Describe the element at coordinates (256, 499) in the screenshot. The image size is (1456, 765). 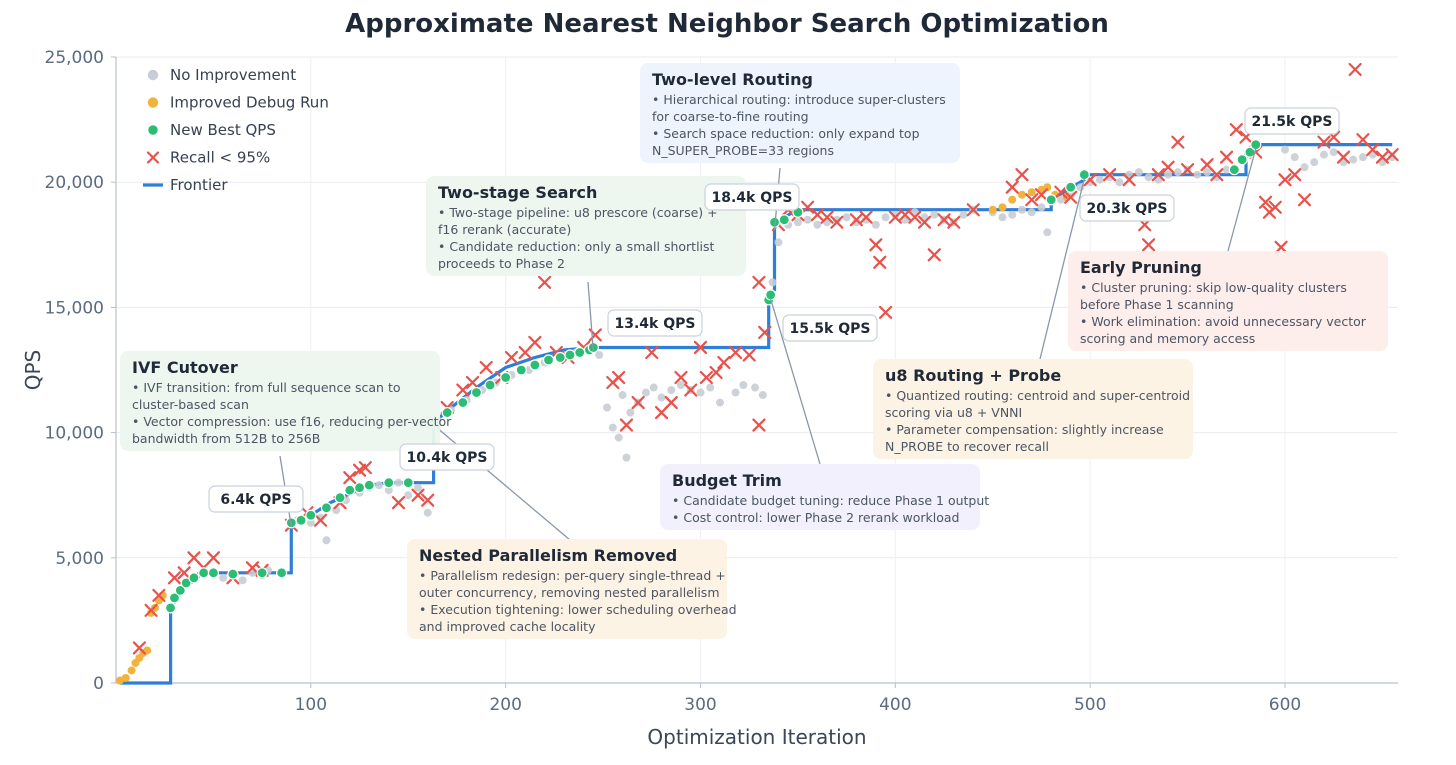
I see `qps-badge: 6.4k QPS` at that location.